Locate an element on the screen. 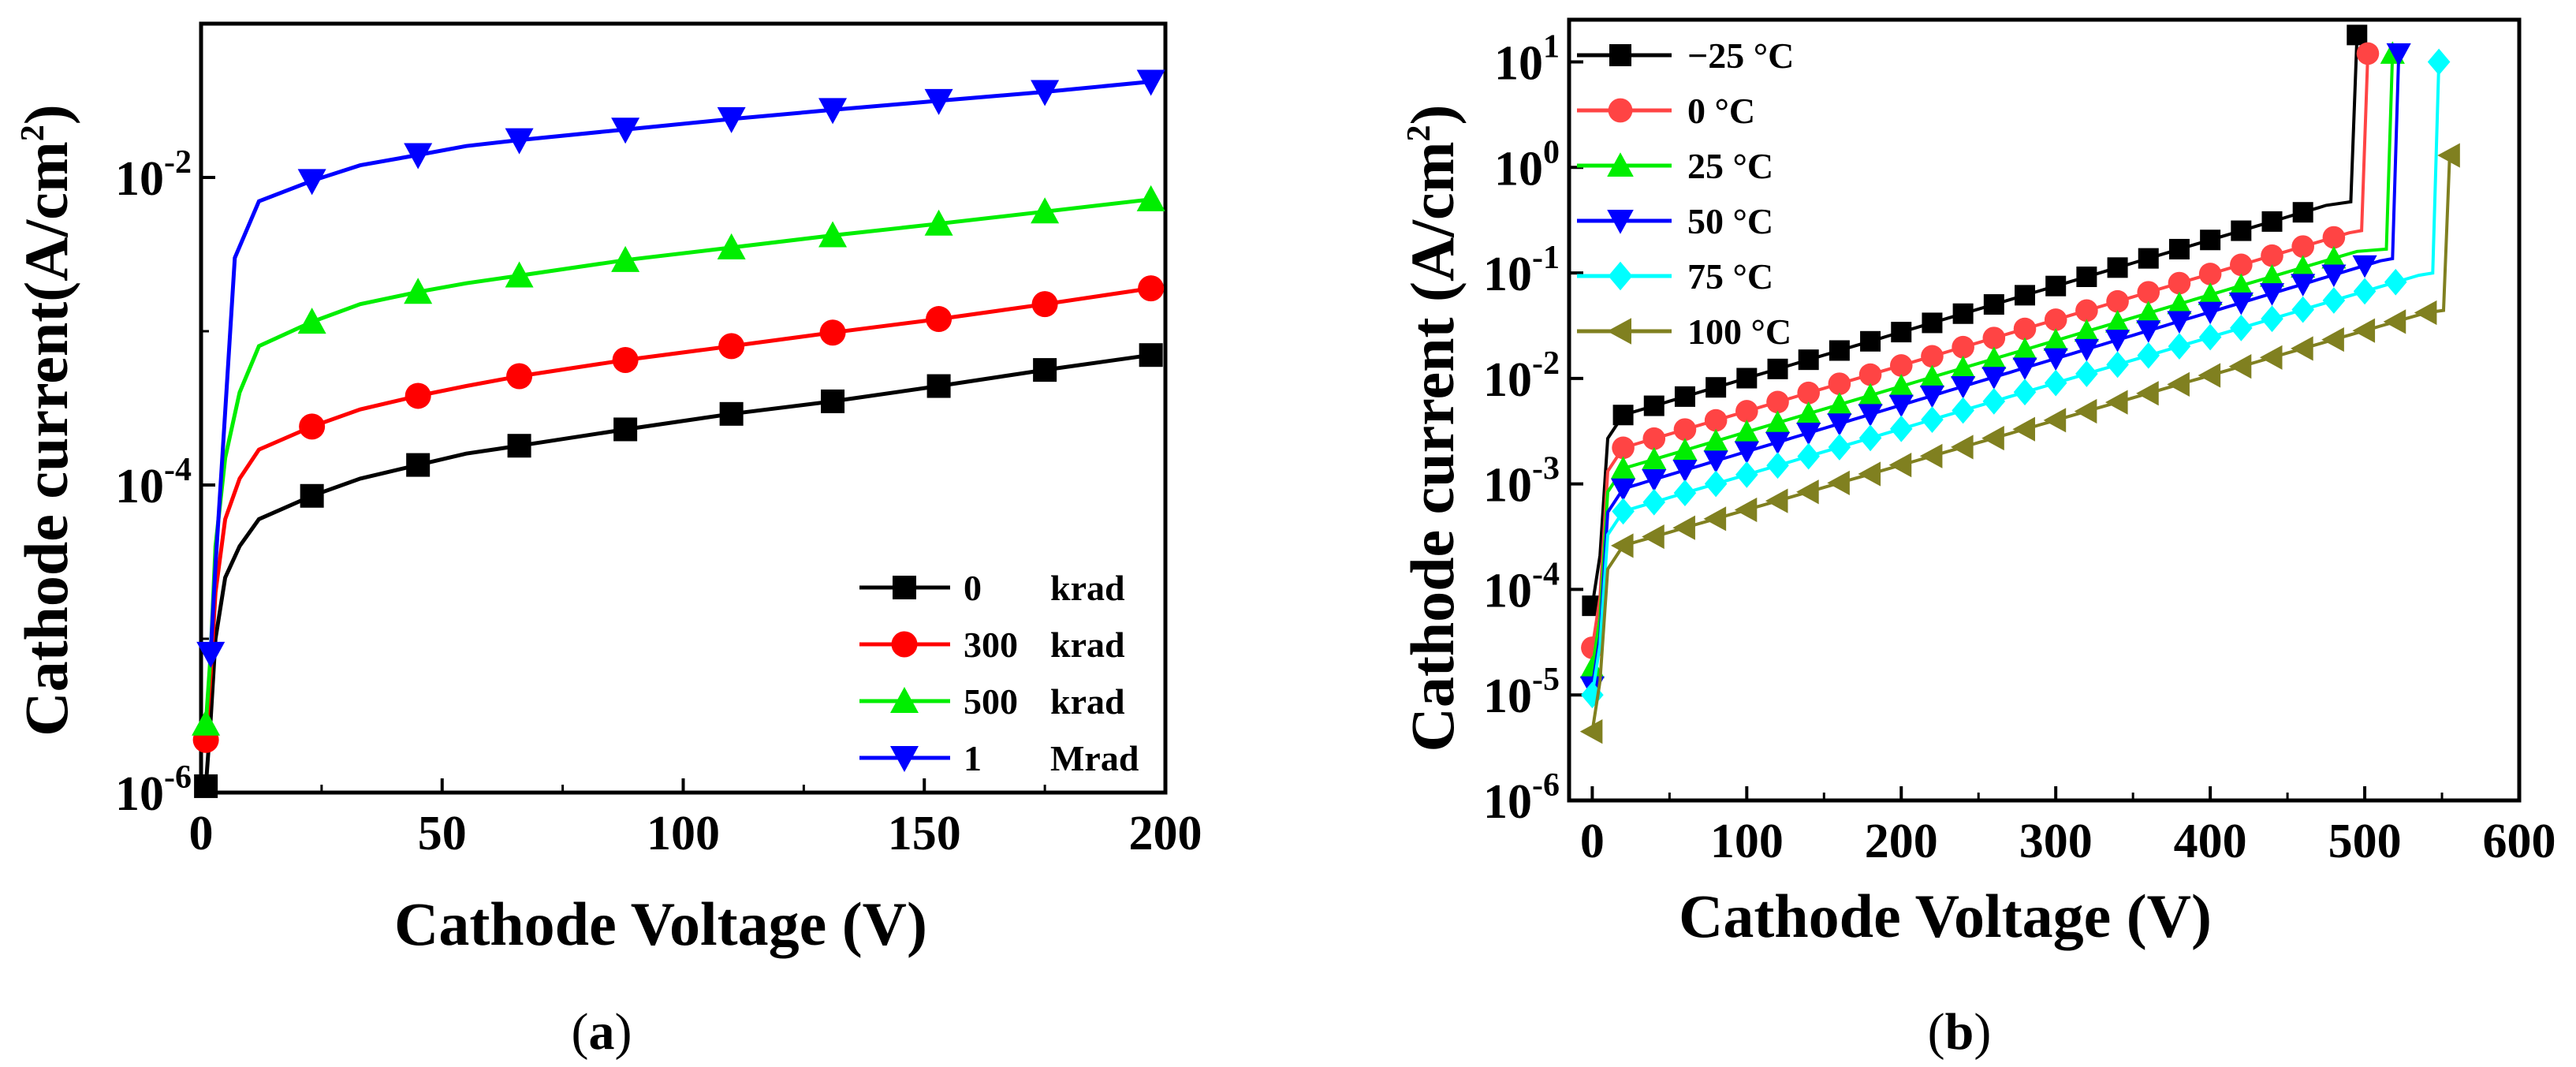  caption-a: (a) is located at coordinates (602, 1032).